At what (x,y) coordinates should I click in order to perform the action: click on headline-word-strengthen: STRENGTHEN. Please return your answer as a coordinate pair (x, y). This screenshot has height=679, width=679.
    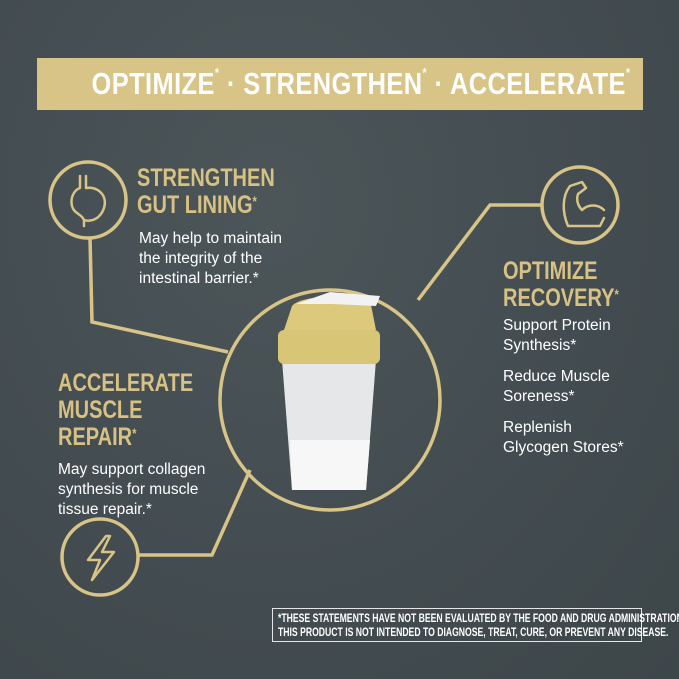
    Looking at the image, I should click on (333, 83).